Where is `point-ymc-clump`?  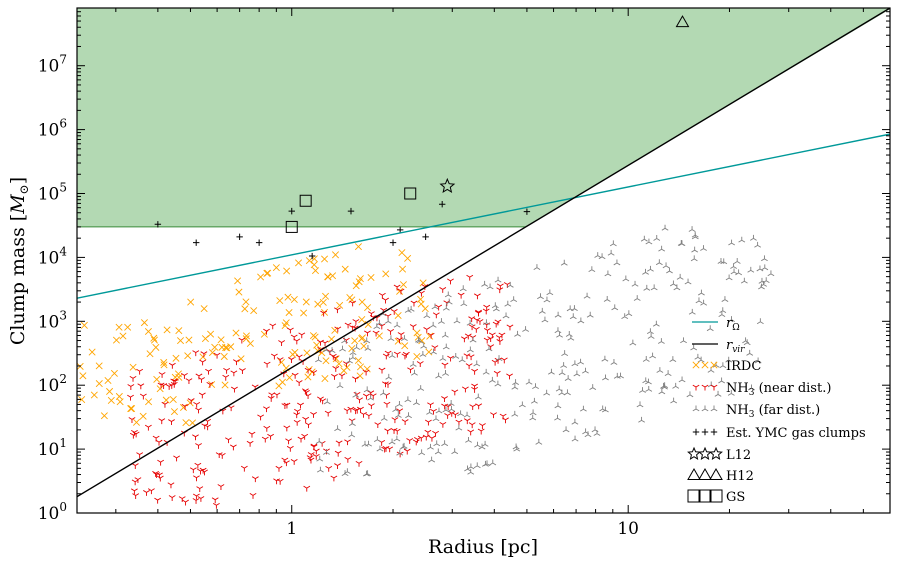
point-ymc-clump is located at coordinates (259, 242).